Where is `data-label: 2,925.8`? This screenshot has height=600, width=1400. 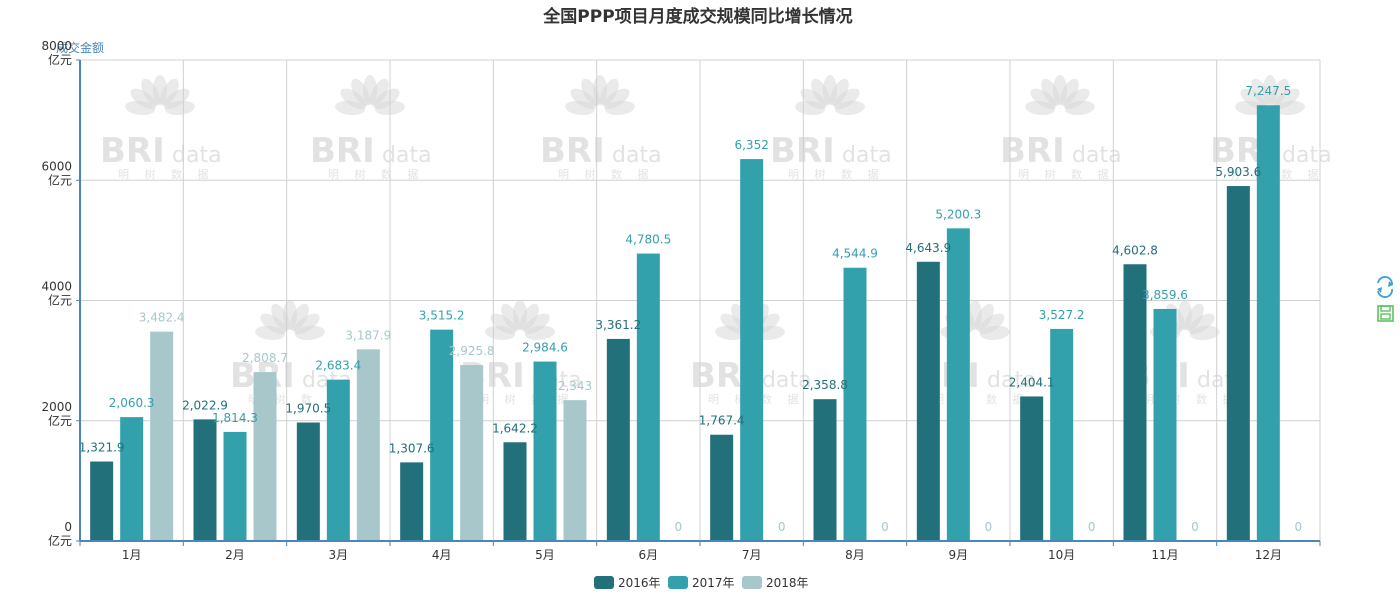
data-label: 2,925.8 is located at coordinates (472, 351).